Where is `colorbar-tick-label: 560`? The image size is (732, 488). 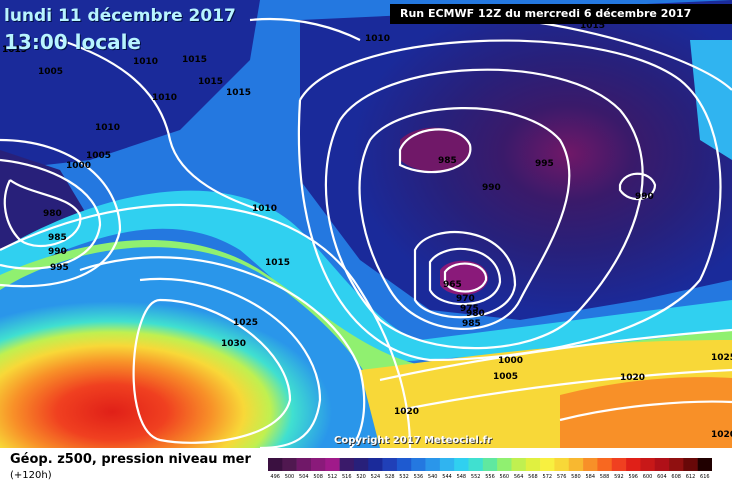 colorbar-tick-label: 560 is located at coordinates (504, 477).